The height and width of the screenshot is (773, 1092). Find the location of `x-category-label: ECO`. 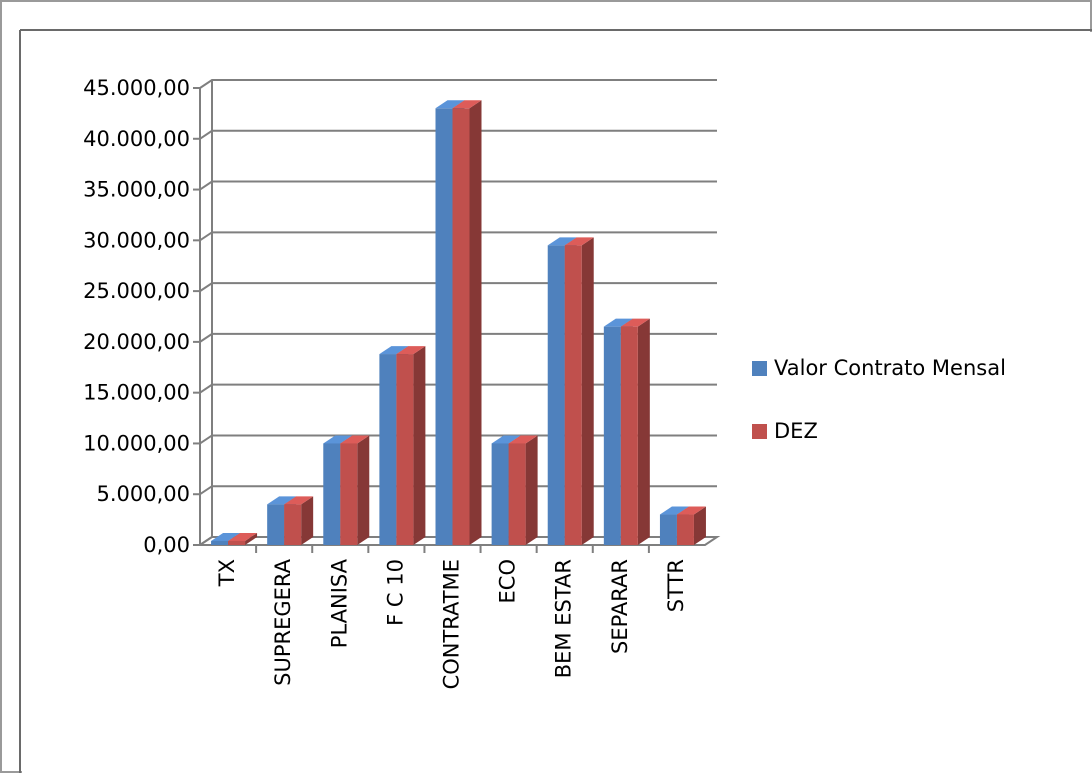

x-category-label: ECO is located at coordinates (508, 581).